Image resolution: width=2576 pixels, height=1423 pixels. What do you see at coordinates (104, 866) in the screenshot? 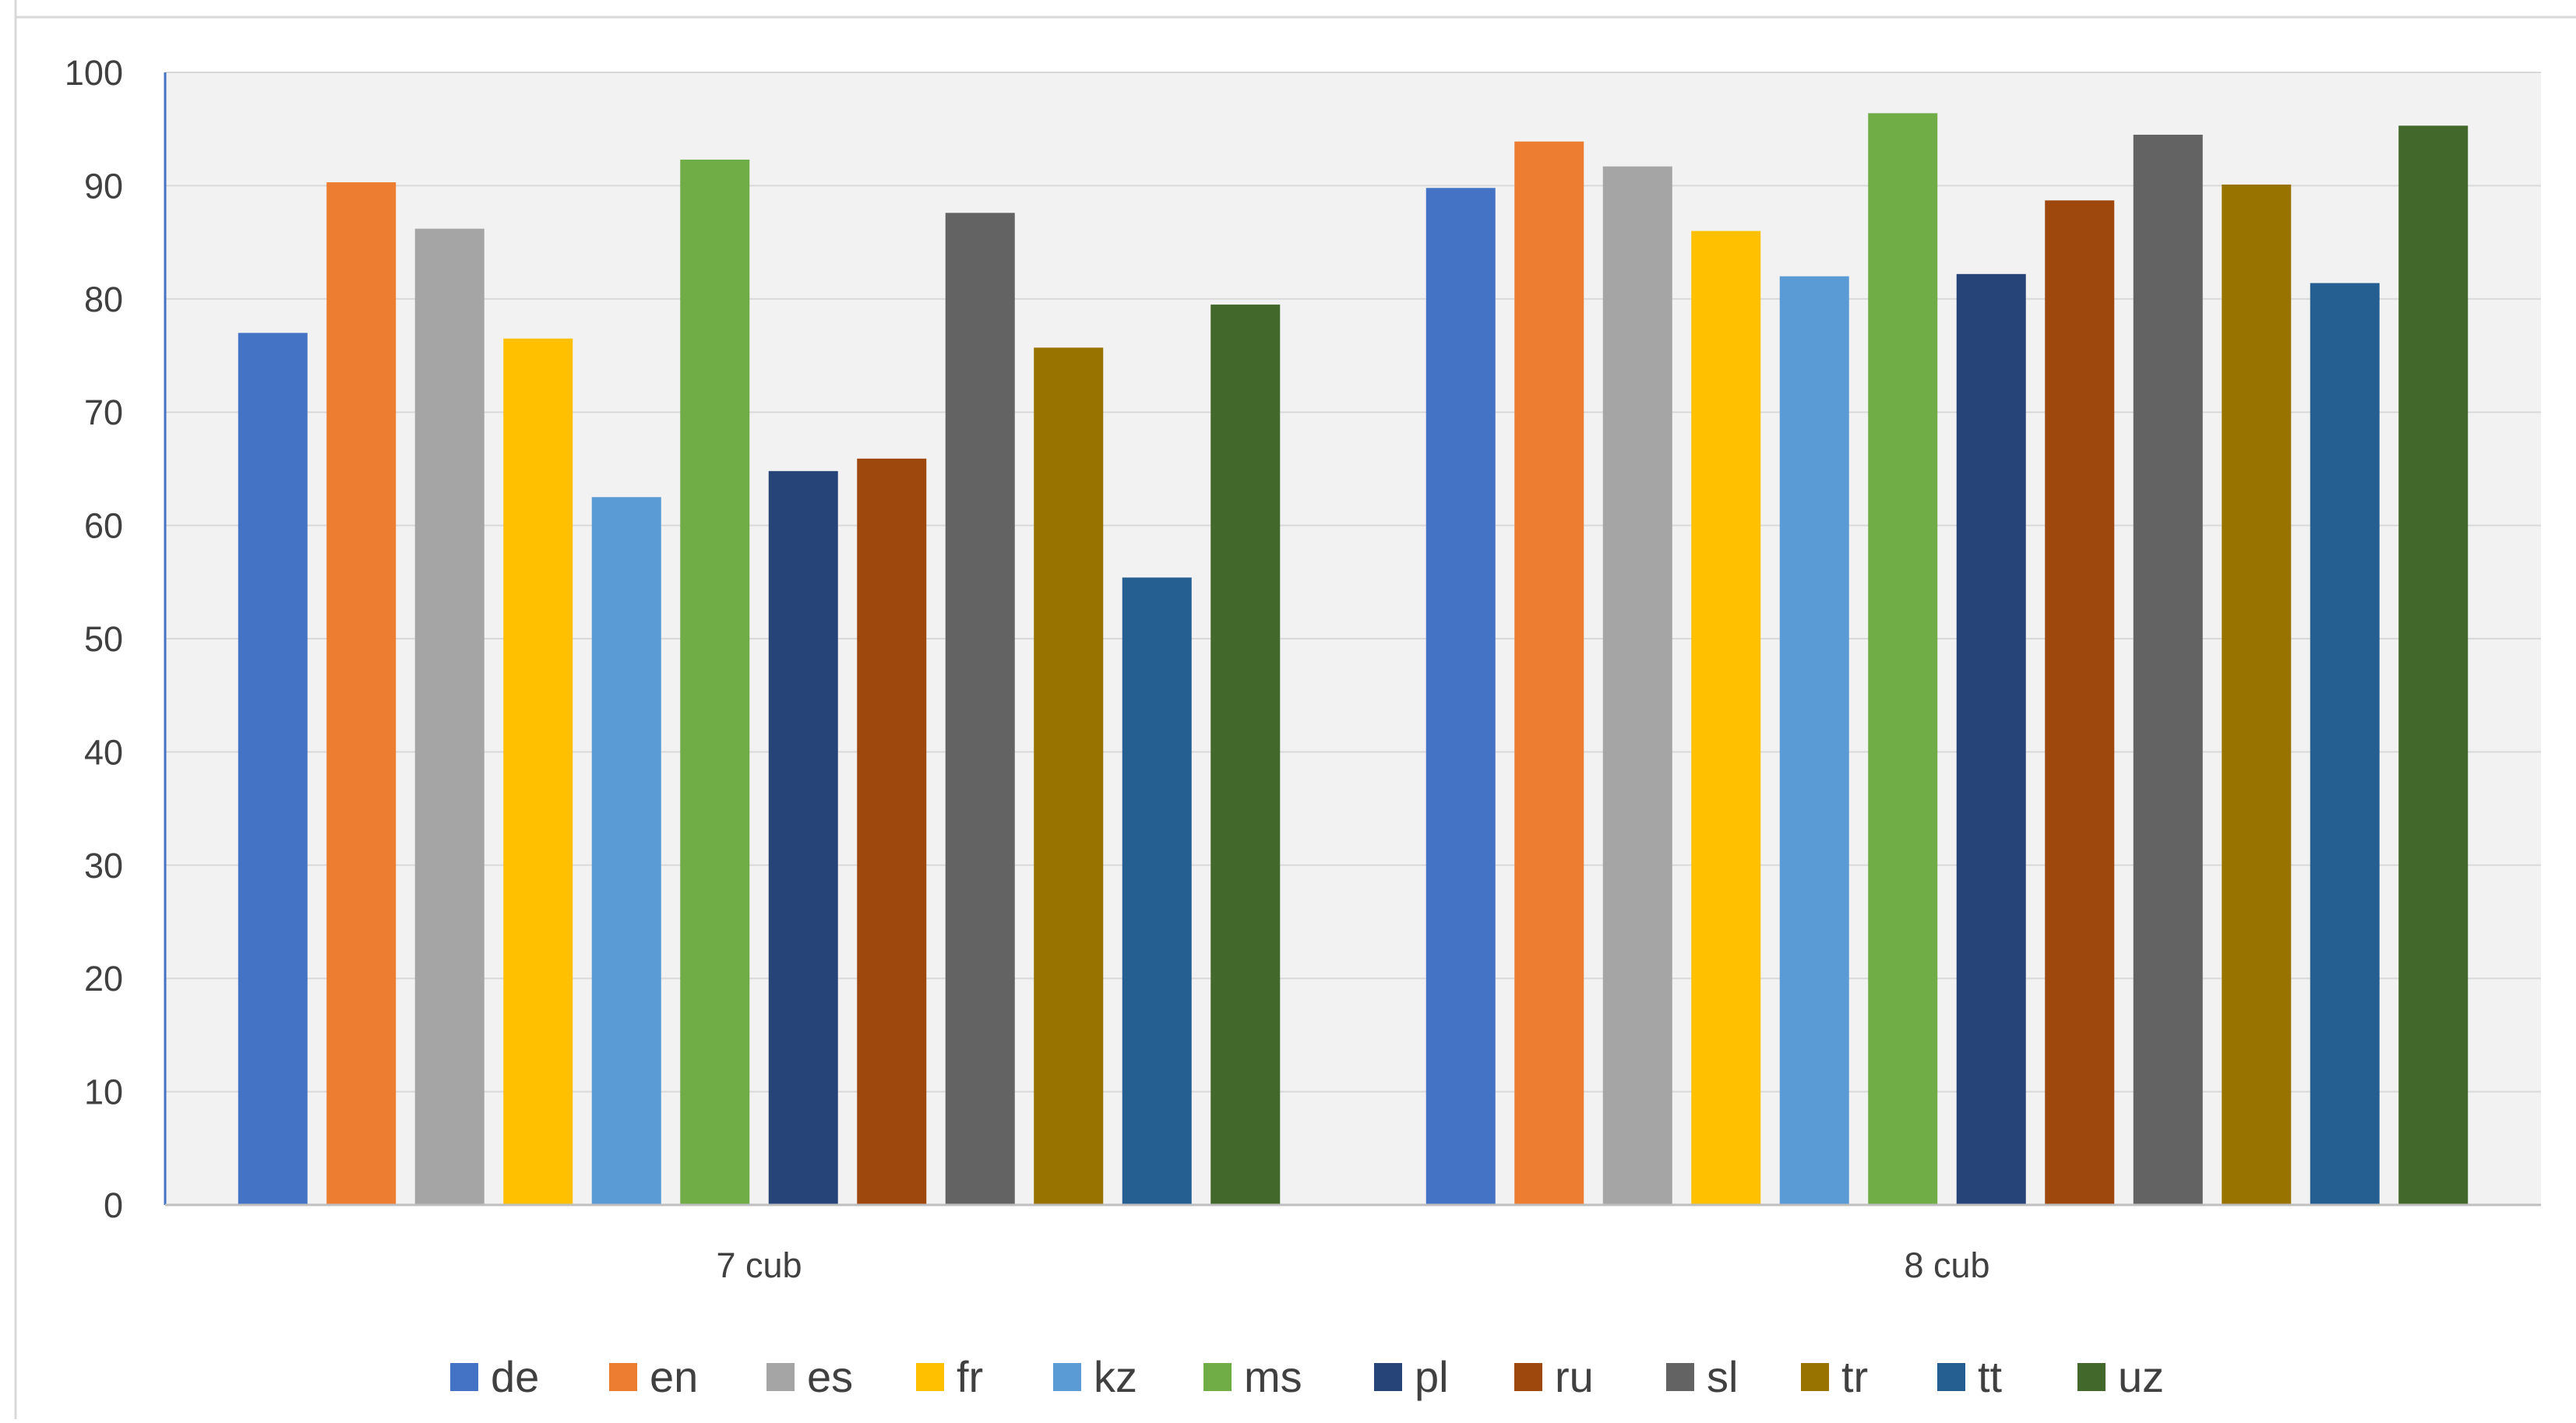
I see `y-tick-label: 30` at bounding box center [104, 866].